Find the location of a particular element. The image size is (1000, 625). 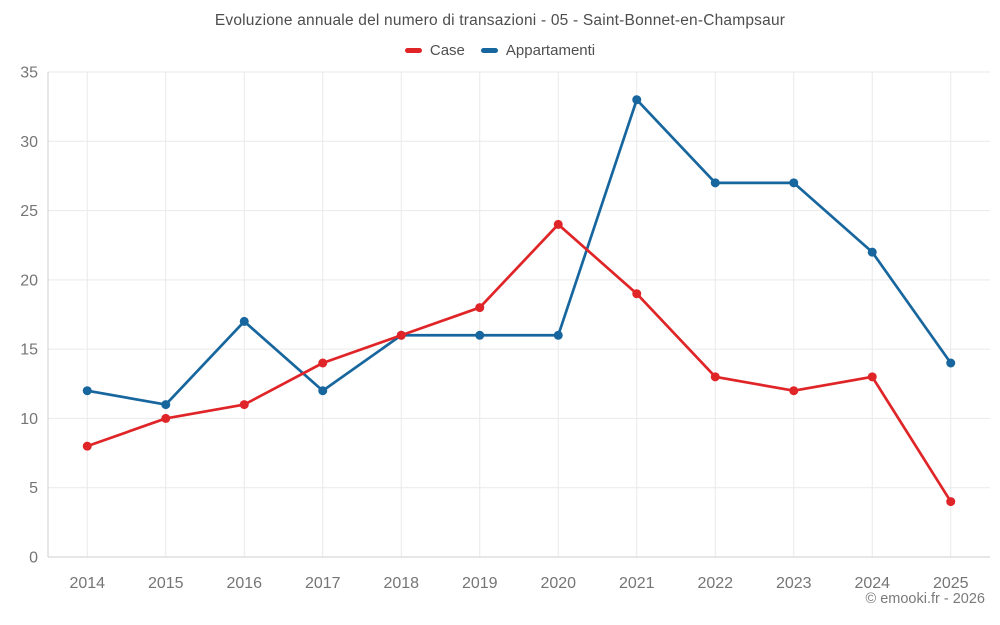

data-point-appartamenti-2014 is located at coordinates (87, 391).